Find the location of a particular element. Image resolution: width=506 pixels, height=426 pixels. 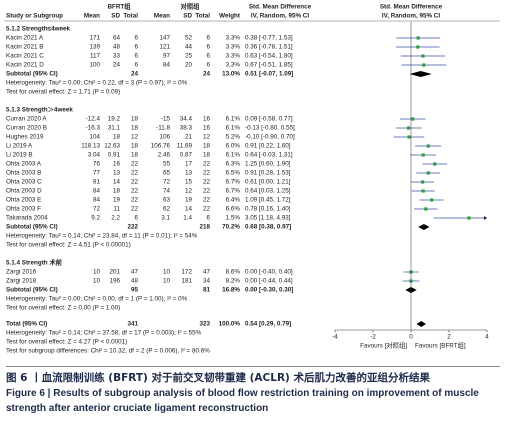

ci-text: -0.10 [-0.90, 0.70] is located at coordinates (270, 137).